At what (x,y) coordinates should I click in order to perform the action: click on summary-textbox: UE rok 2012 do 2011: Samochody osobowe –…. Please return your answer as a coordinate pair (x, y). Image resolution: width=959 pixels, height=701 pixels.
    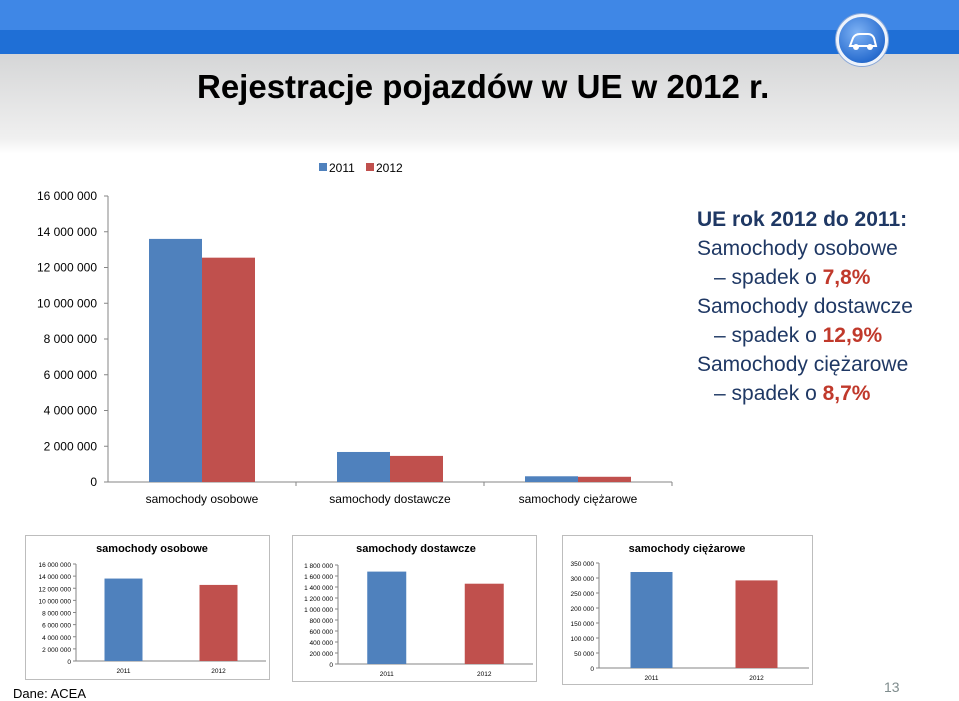
    Looking at the image, I should click on (824, 306).